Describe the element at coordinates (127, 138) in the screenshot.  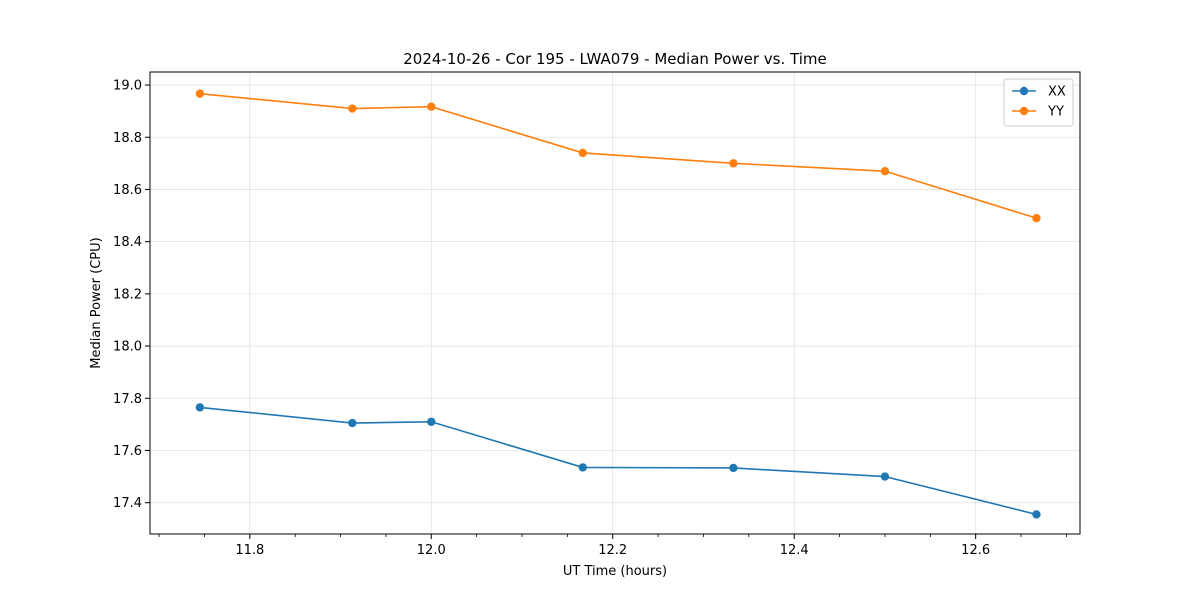
I see `y-tick-label: 18.8` at that location.